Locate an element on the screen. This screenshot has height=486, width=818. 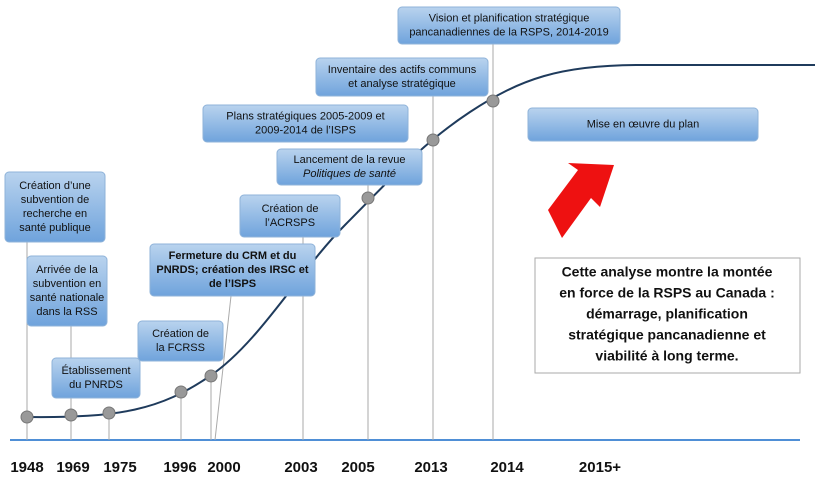
year-label: 2015+ is located at coordinates (600, 467).